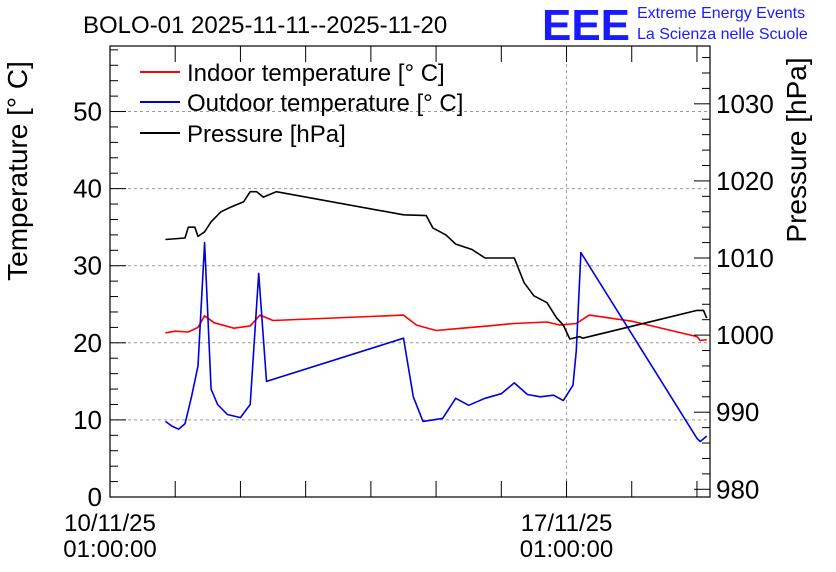 The image size is (836, 572). I want to click on y-left-label: Temperature [° C], so click(17, 171).